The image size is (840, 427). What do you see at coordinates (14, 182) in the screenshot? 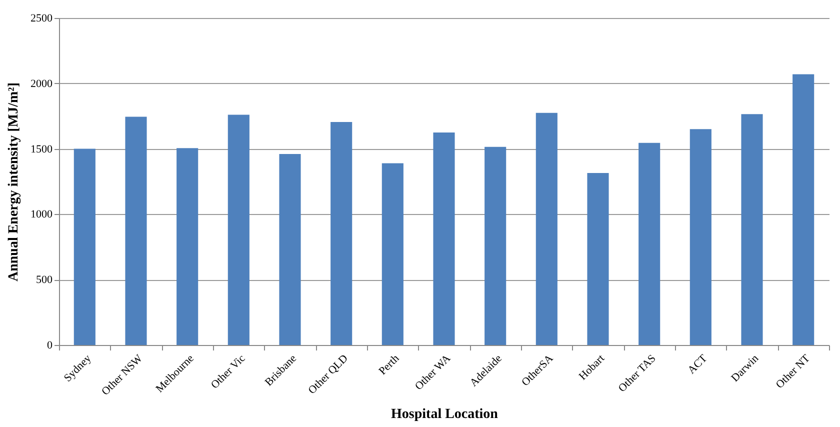
I see `y-axis-title: Annual Energy intensity [MJ/m²]` at bounding box center [14, 182].